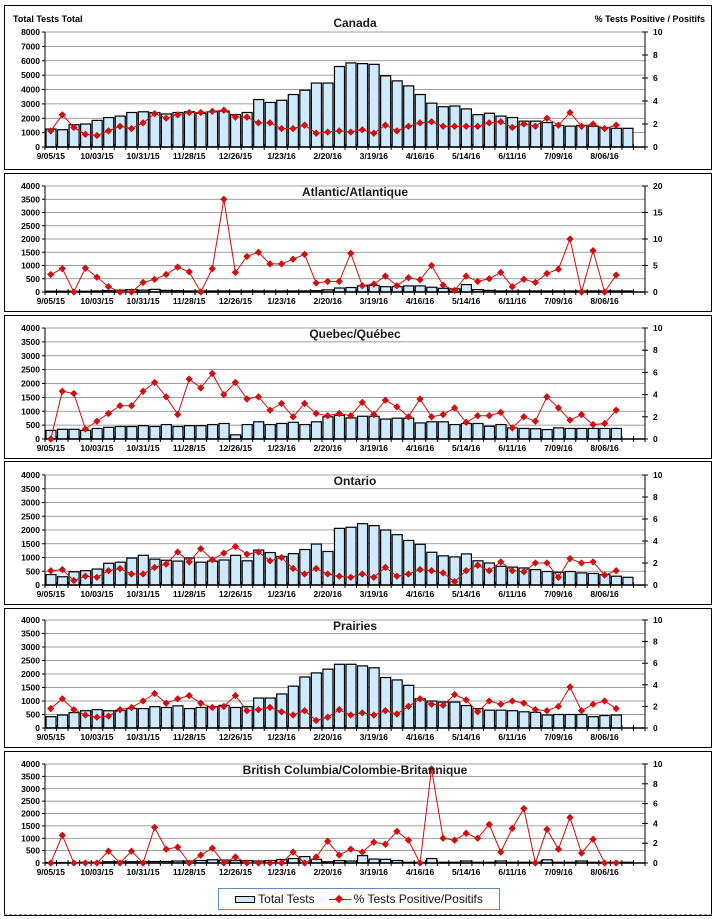 The image size is (720, 919). What do you see at coordinates (655, 585) in the screenshot?
I see `y2-tick-label: 0` at bounding box center [655, 585].